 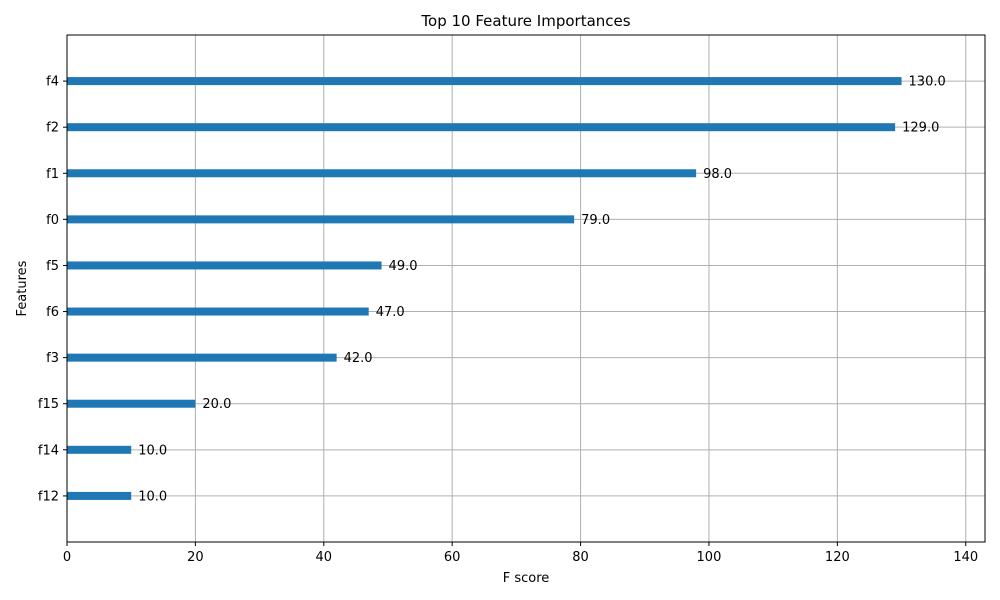 What do you see at coordinates (481, 127) in the screenshot?
I see `bar-f2` at bounding box center [481, 127].